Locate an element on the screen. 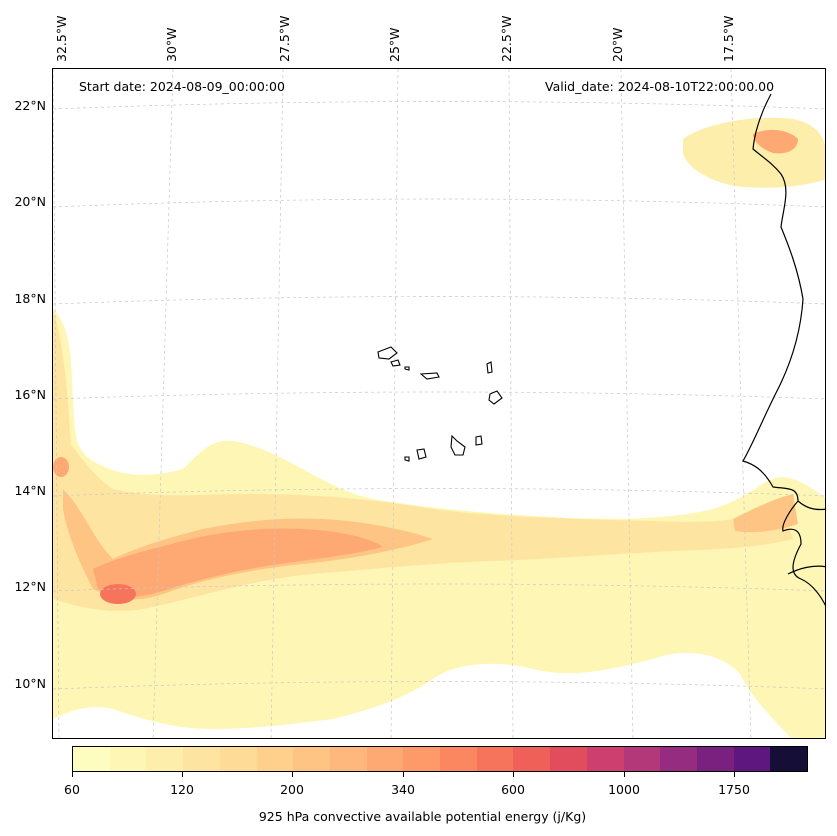 The image size is (837, 836). coastline is located at coordinates (783, 350).